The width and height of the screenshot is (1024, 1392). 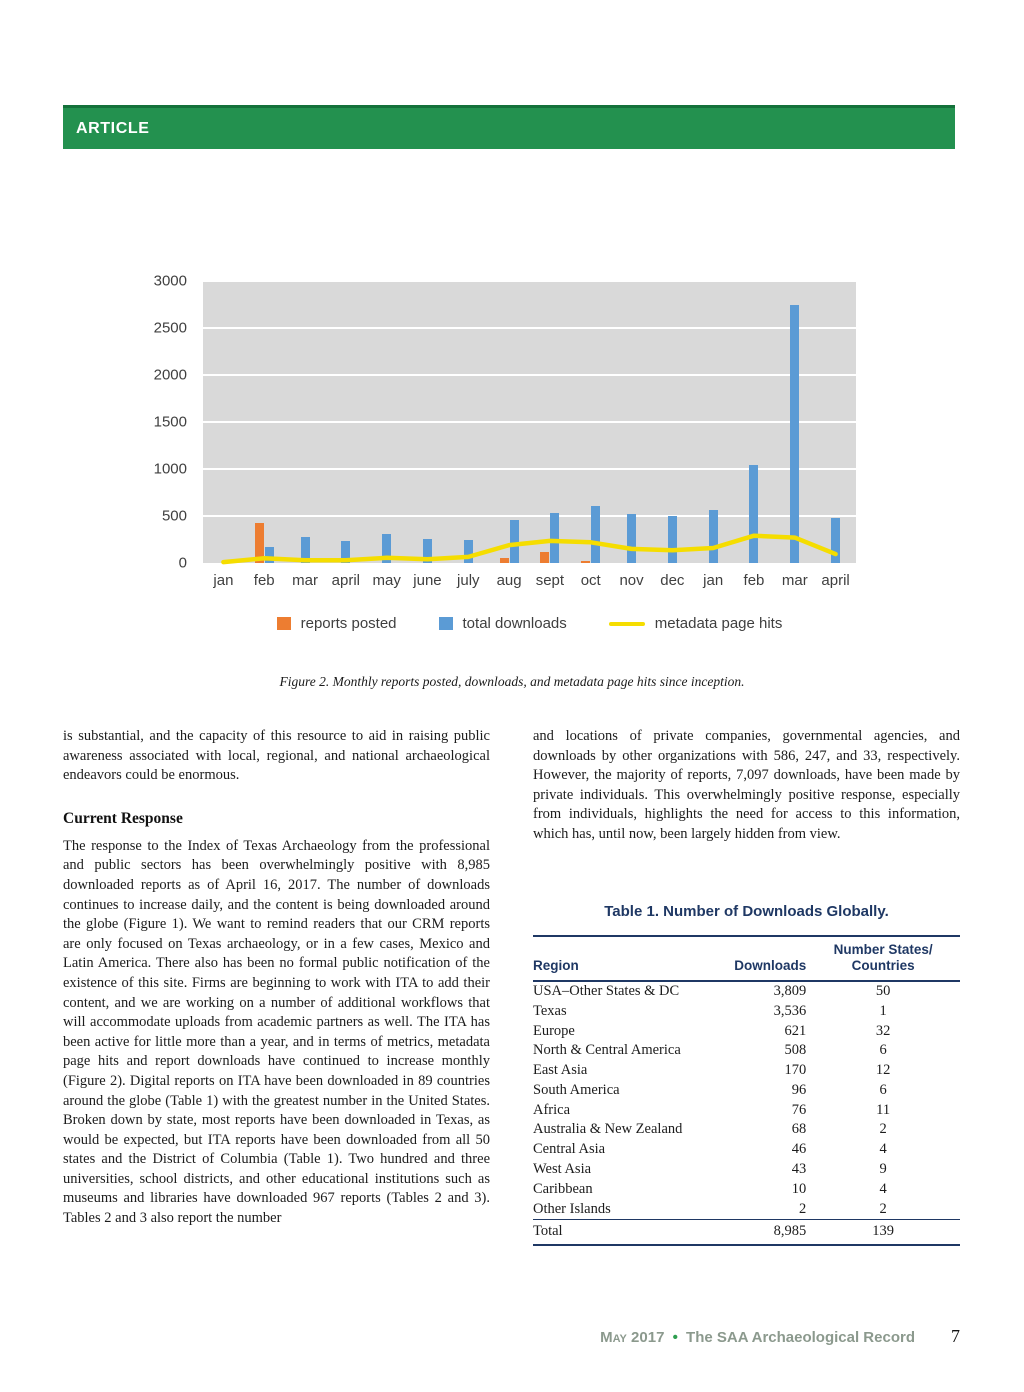 What do you see at coordinates (799, 1109) in the screenshot?
I see `downloads-cell: 76` at bounding box center [799, 1109].